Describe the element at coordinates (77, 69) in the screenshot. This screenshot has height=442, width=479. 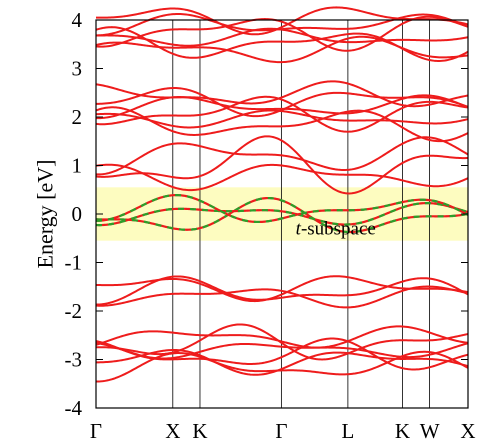
I see `y-tick-label: 3` at that location.